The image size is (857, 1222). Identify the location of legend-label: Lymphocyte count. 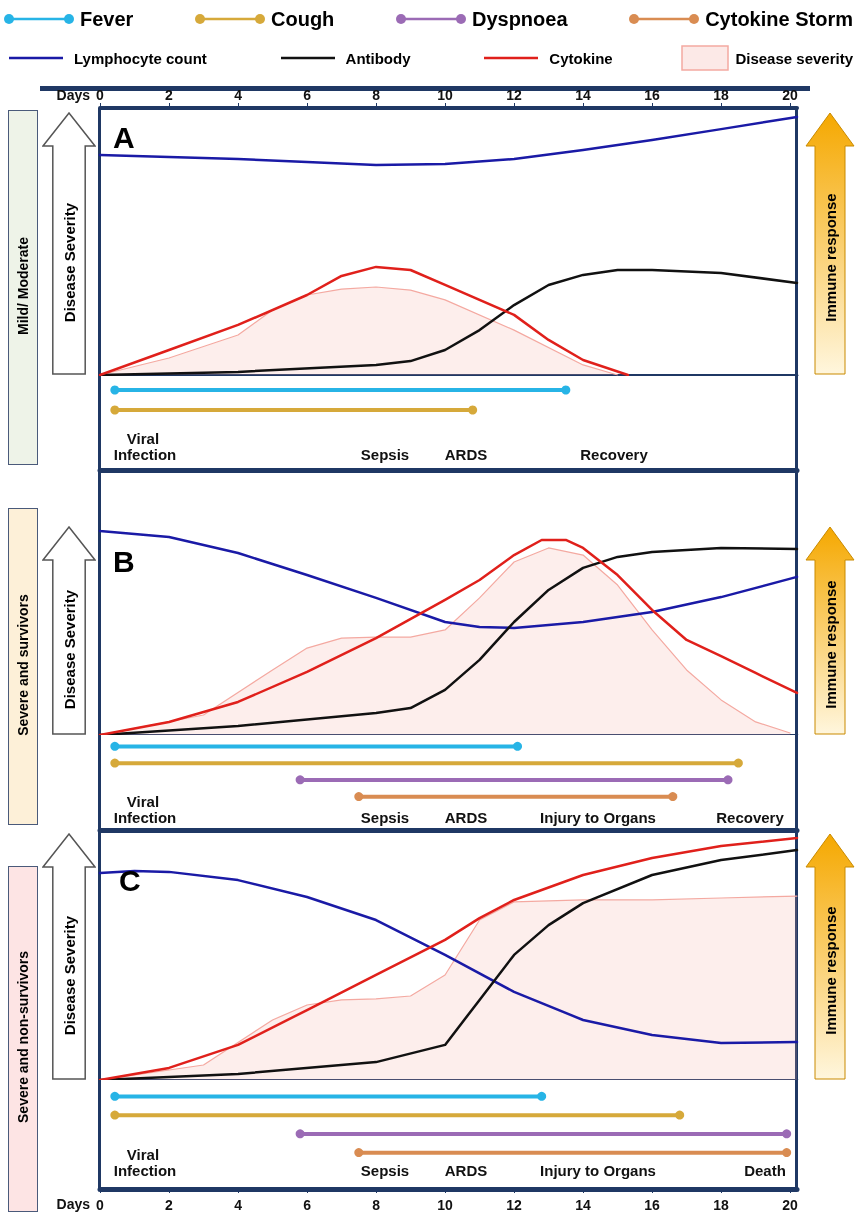
(140, 58).